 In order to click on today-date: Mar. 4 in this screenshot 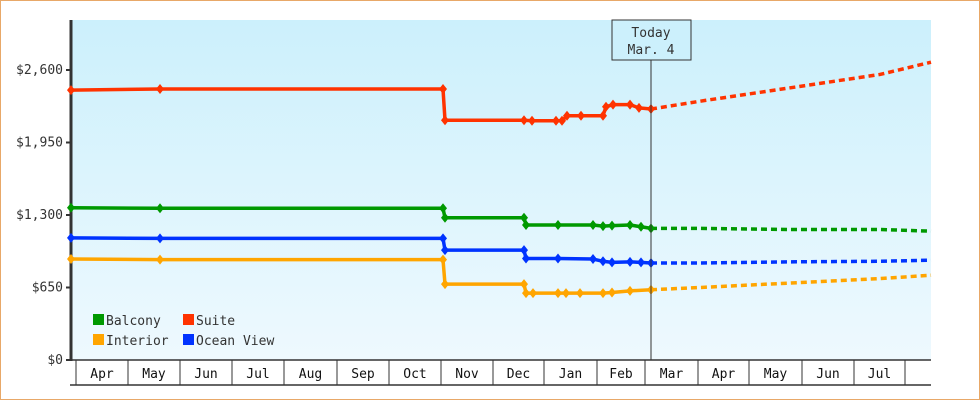, I will do `click(651, 50)`.